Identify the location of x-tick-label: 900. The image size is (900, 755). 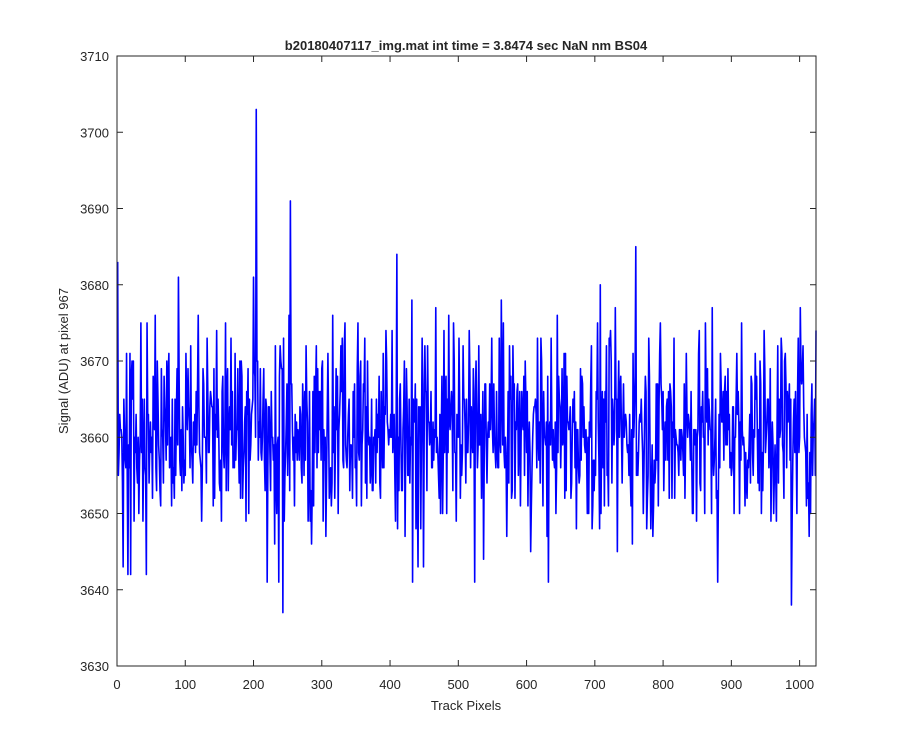
(732, 684).